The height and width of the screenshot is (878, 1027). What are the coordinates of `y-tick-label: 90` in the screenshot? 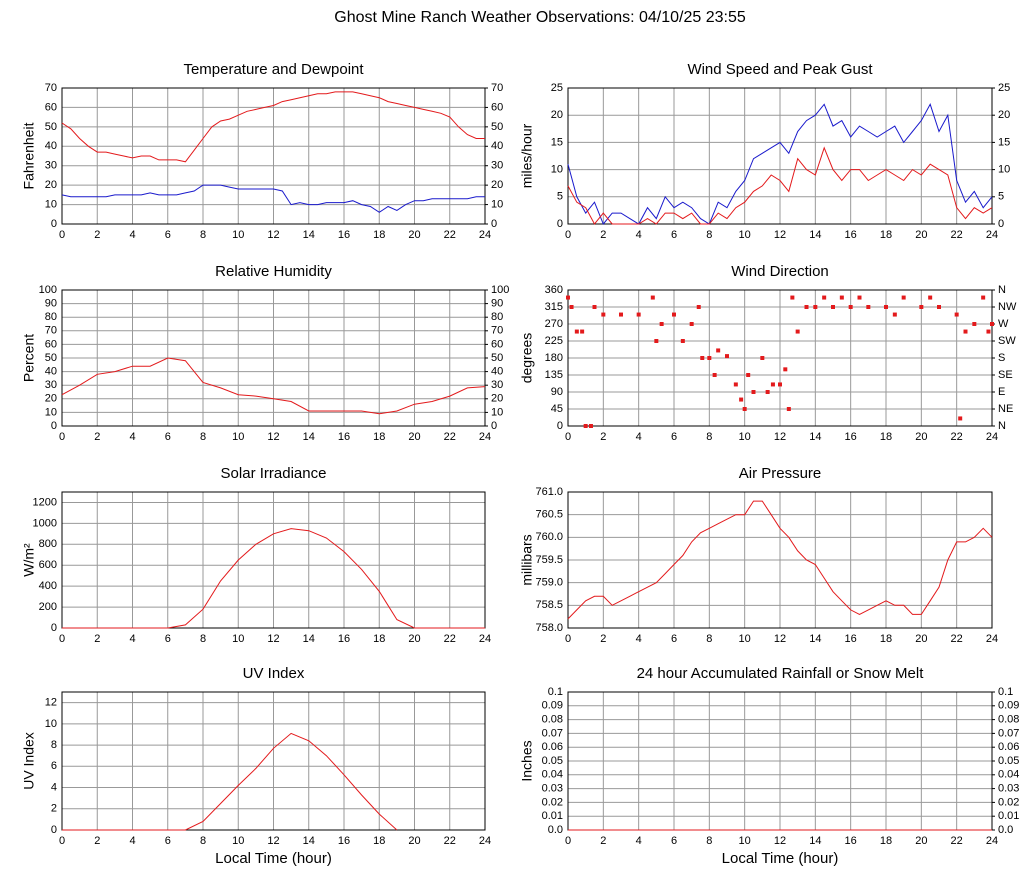 It's located at (557, 392).